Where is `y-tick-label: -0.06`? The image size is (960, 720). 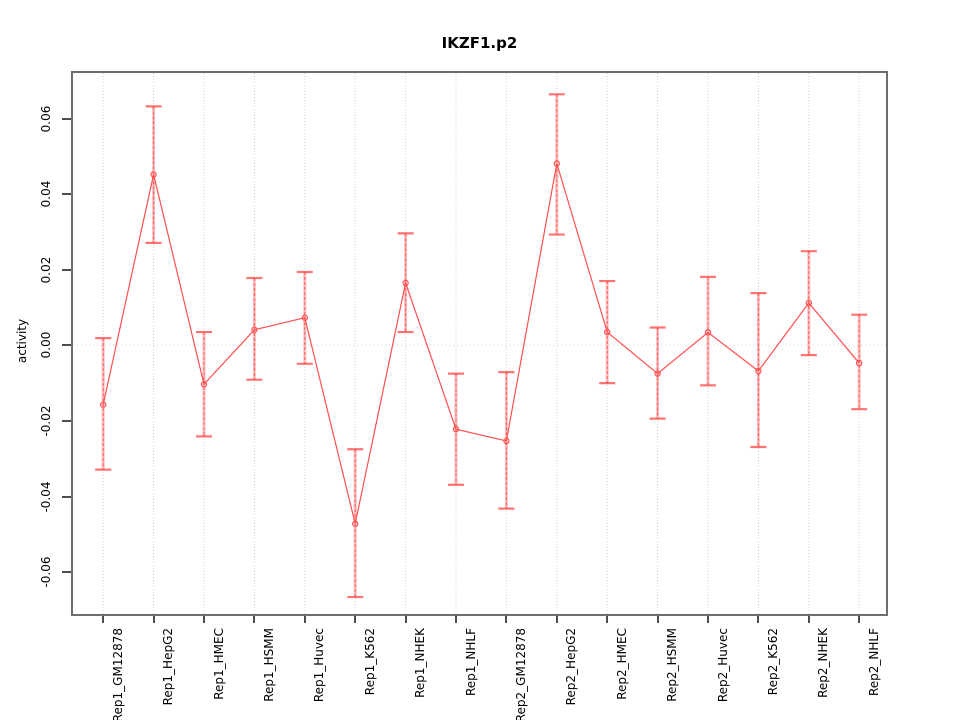
y-tick-label: -0.06 is located at coordinates (46, 572).